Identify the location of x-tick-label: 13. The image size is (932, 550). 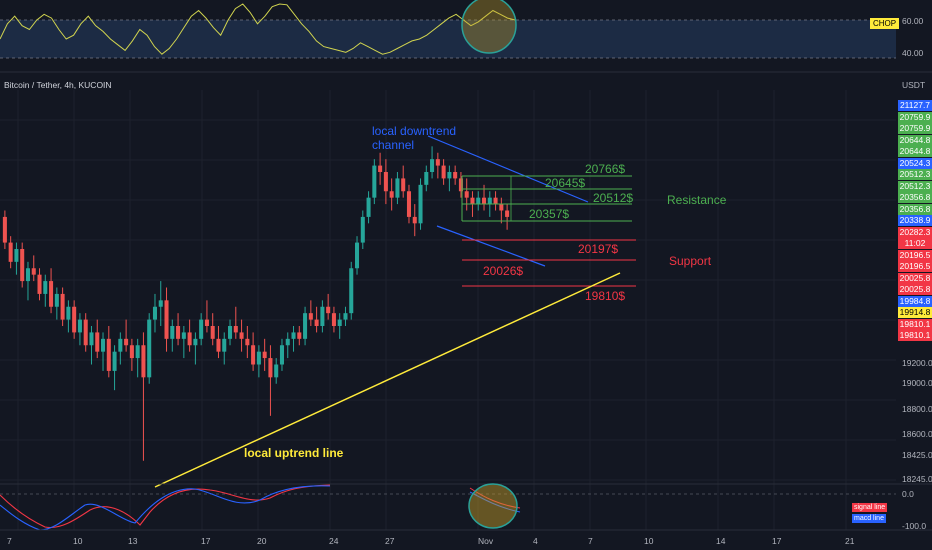
(133, 541).